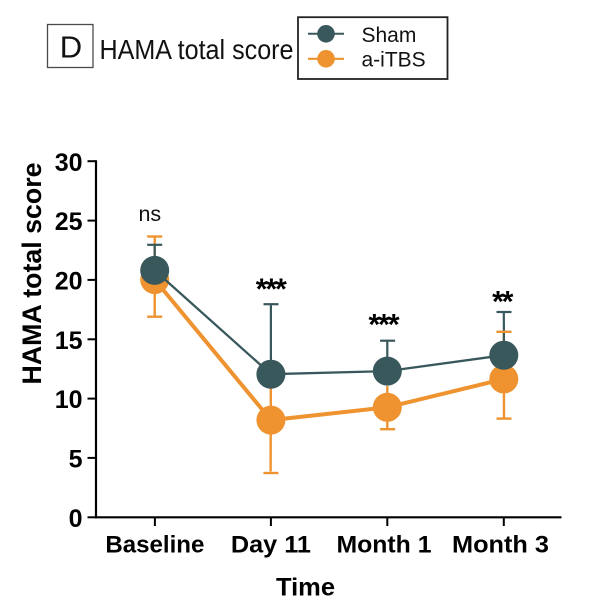 This screenshot has height=605, width=610. What do you see at coordinates (389, 35) in the screenshot?
I see `svg-text: Sham` at bounding box center [389, 35].